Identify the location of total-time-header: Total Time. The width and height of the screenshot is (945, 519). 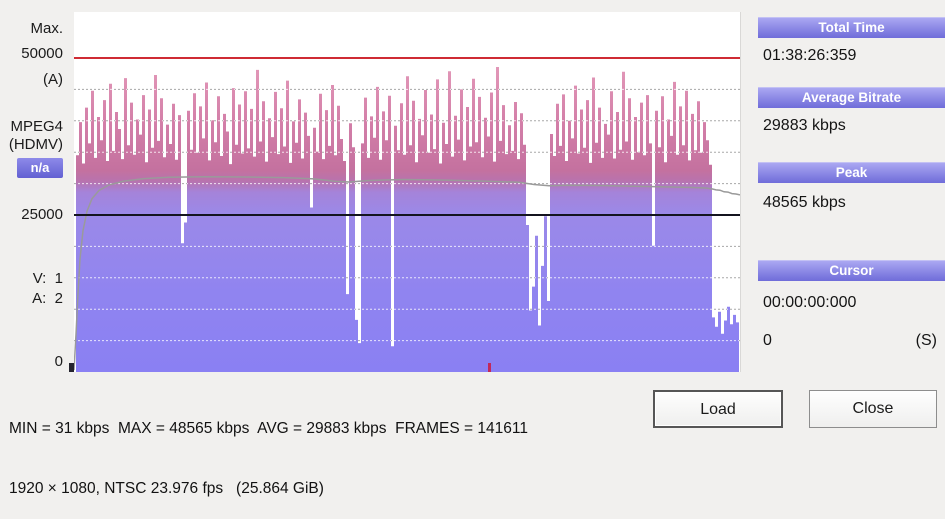
(851, 27).